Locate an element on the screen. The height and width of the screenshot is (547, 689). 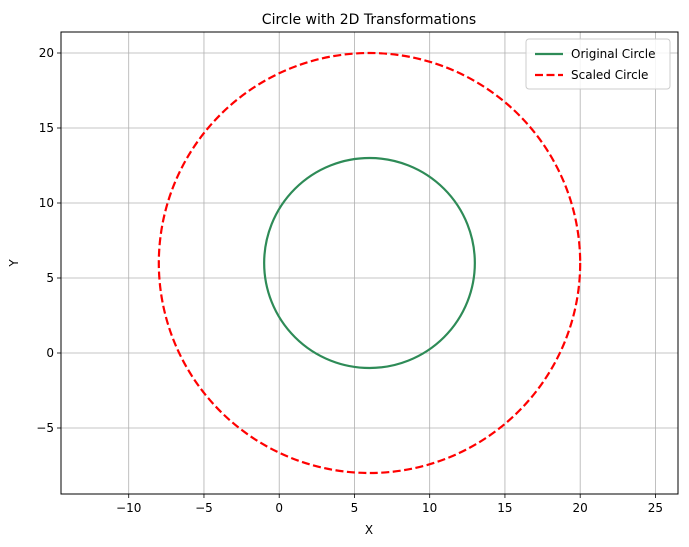
x-axis-label: X is located at coordinates (369, 530).